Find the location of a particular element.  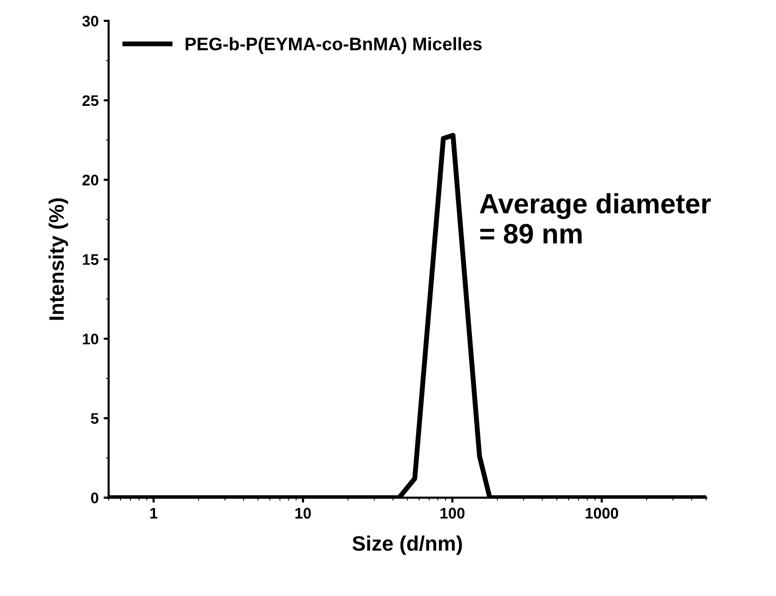

annotation: Average diameter = 89 nm is located at coordinates (595, 218).